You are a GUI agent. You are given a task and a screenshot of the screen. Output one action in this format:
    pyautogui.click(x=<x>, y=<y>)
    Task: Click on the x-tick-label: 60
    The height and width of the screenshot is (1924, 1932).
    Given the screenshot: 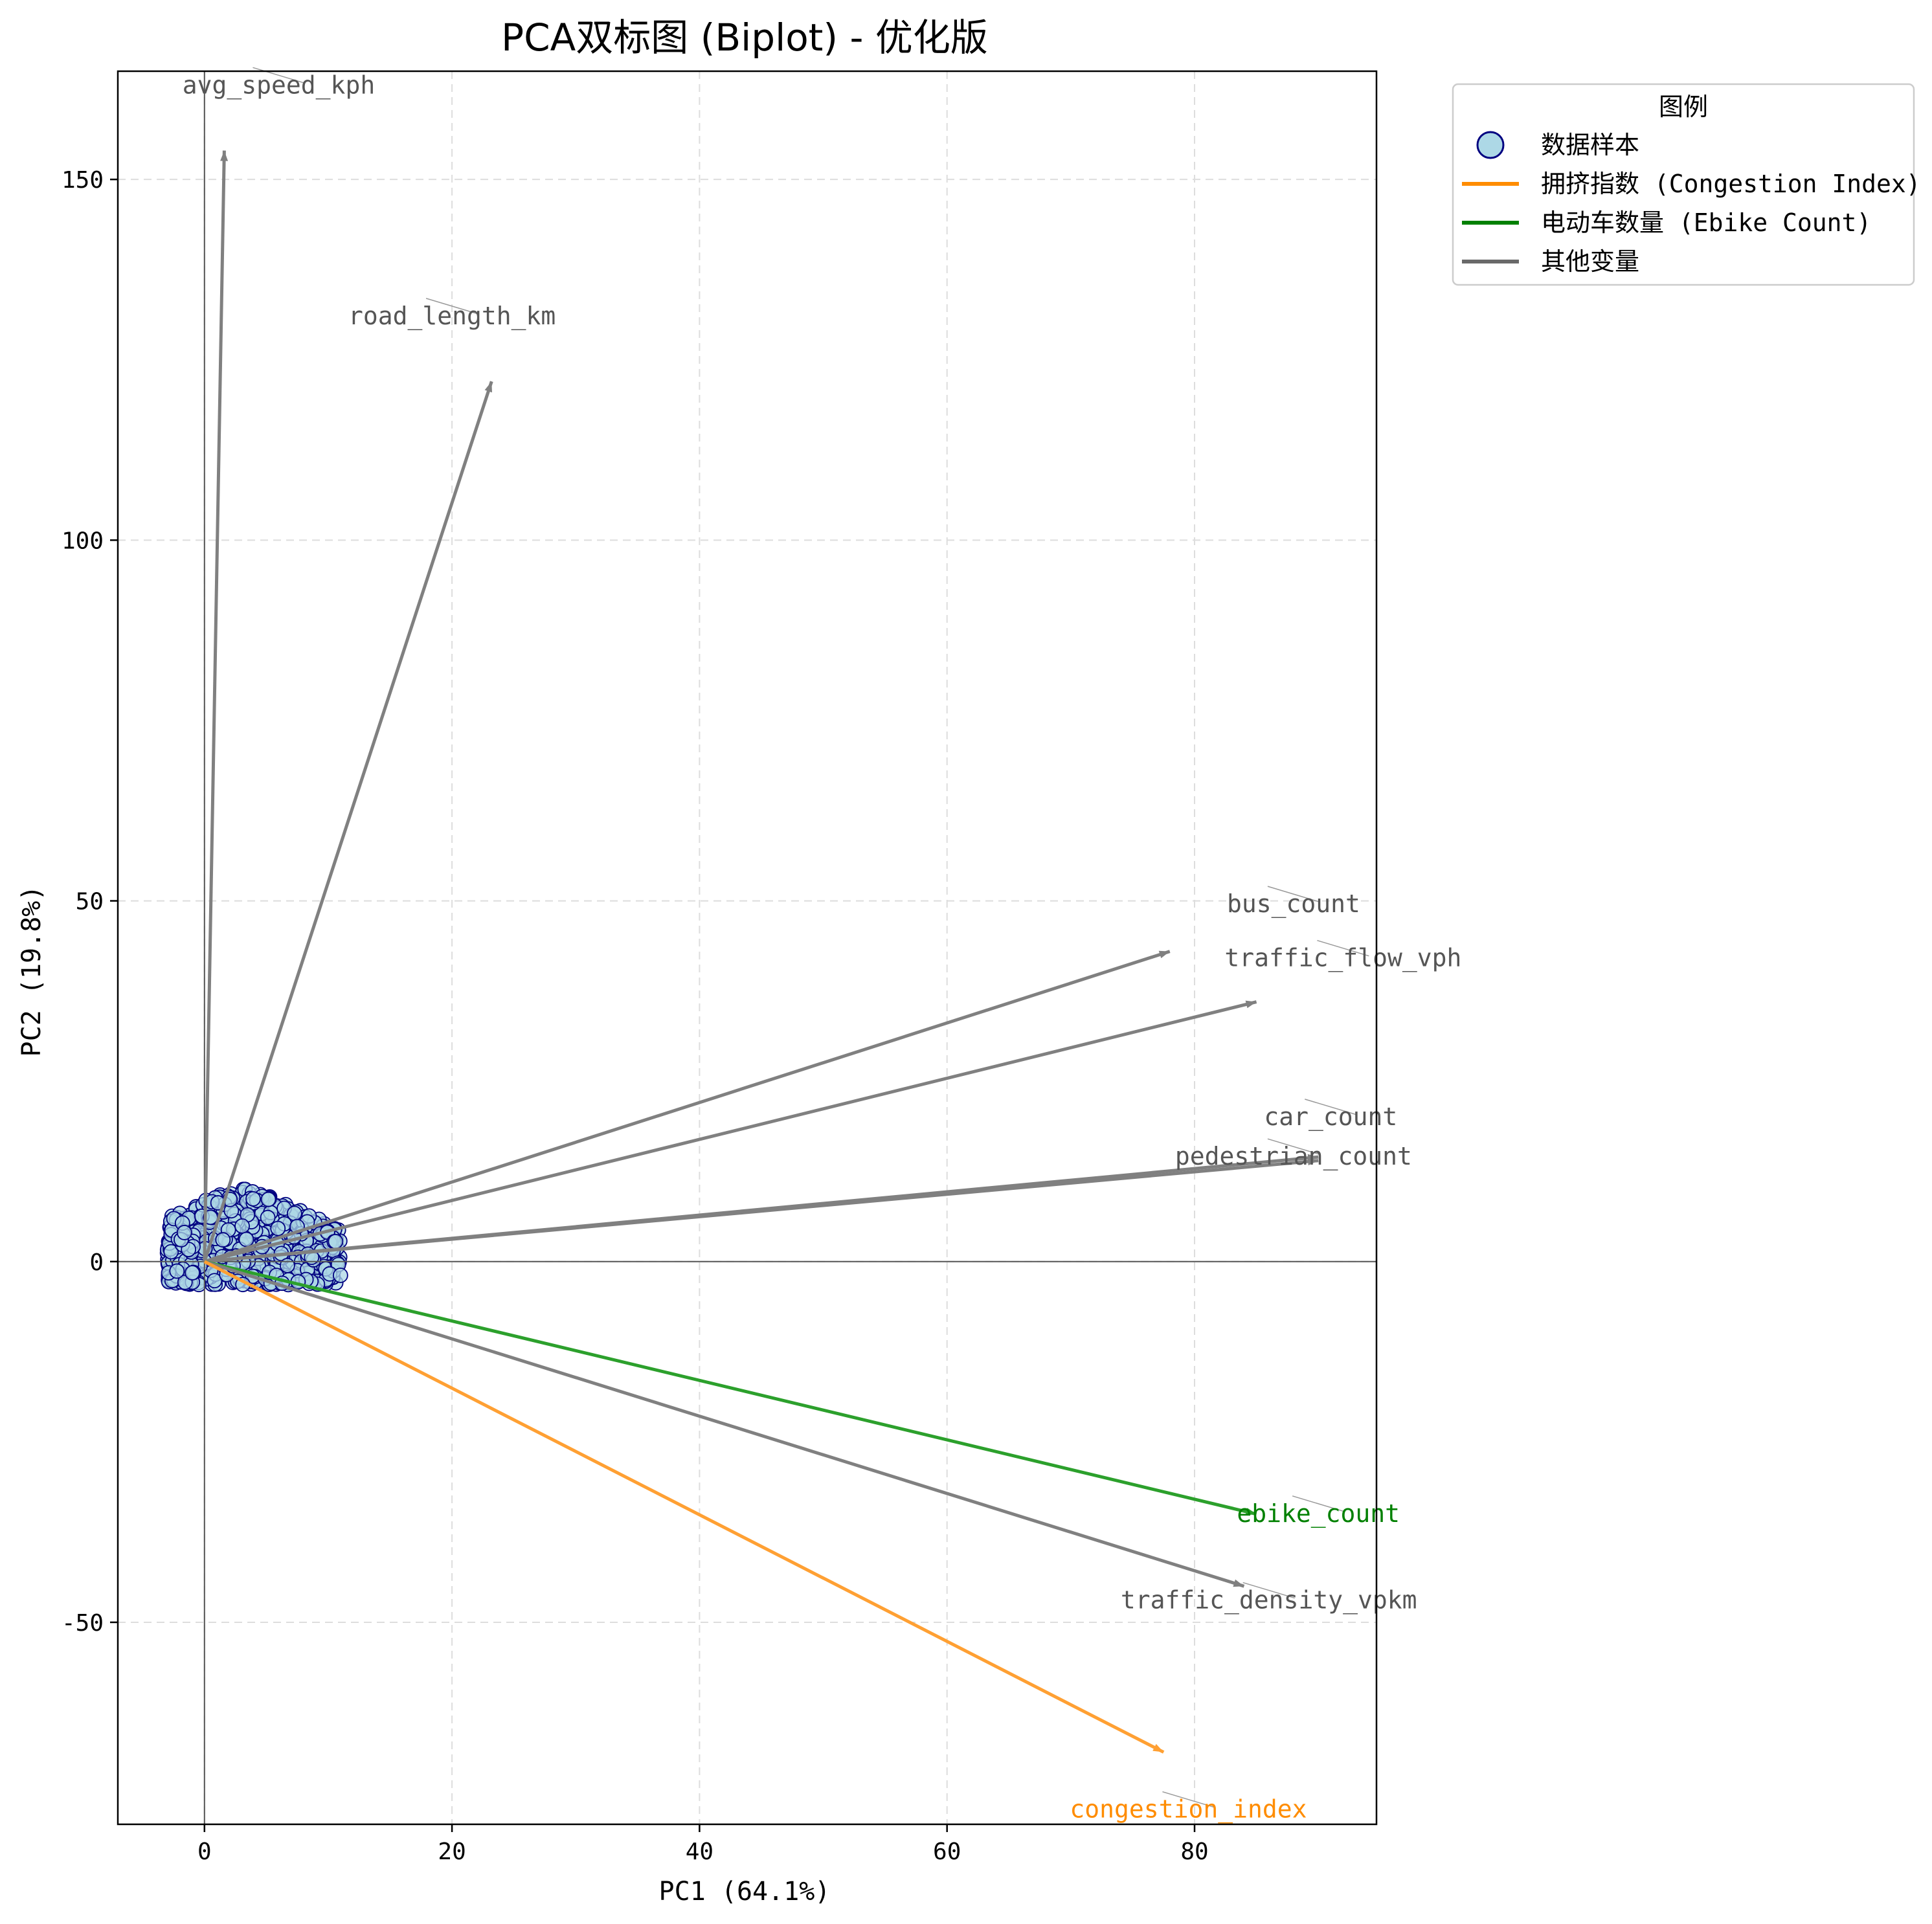 What is the action you would take?
    pyautogui.click(x=947, y=1852)
    